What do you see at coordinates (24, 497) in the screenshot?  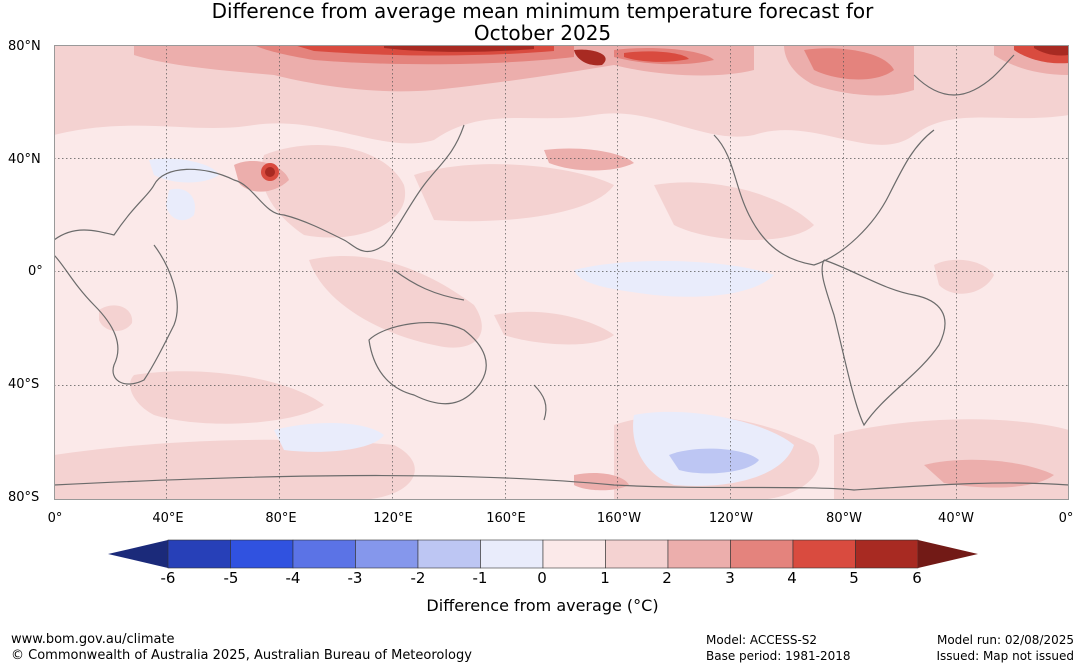 I see `lat-label-80s: 80°S` at bounding box center [24, 497].